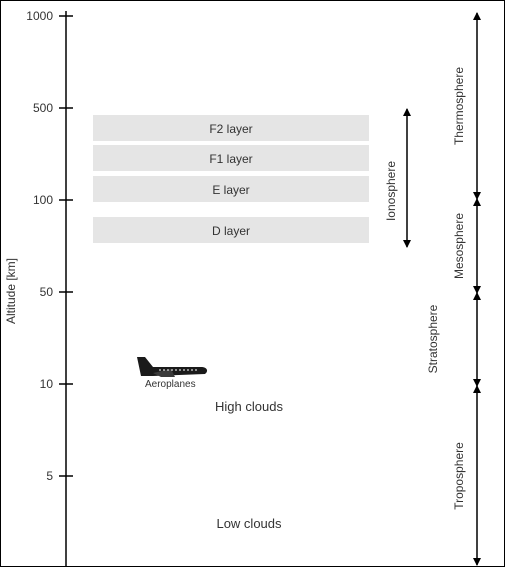  What do you see at coordinates (249, 523) in the screenshot?
I see `low-clouds-label: Low clouds` at bounding box center [249, 523].